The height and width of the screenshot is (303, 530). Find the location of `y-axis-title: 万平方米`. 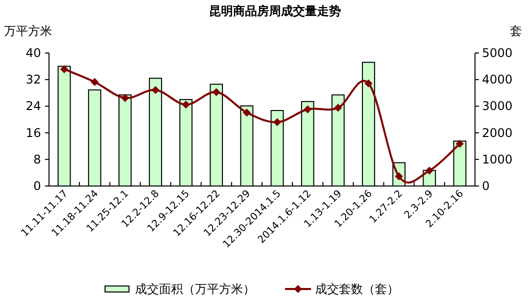

y-axis-title: 万平方米 is located at coordinates (28, 31).